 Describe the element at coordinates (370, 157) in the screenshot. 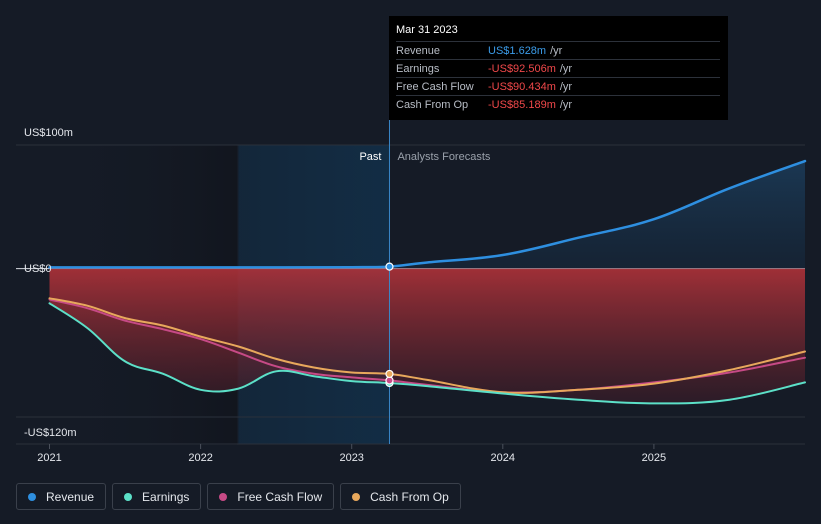

I see `past-label: Past` at that location.